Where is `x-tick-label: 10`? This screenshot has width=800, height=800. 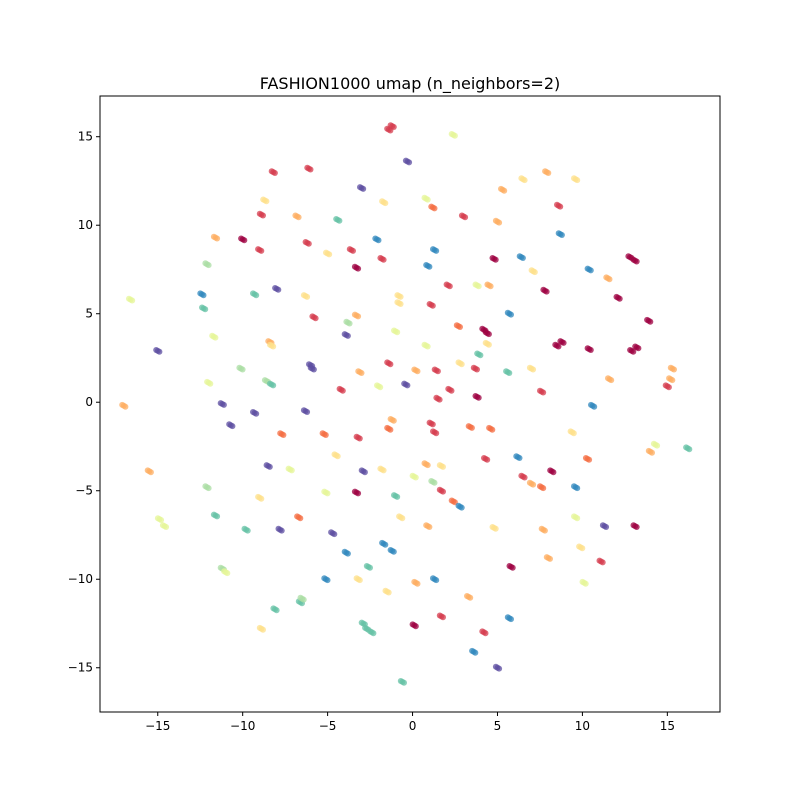
x-tick-label: 10 is located at coordinates (582, 726).